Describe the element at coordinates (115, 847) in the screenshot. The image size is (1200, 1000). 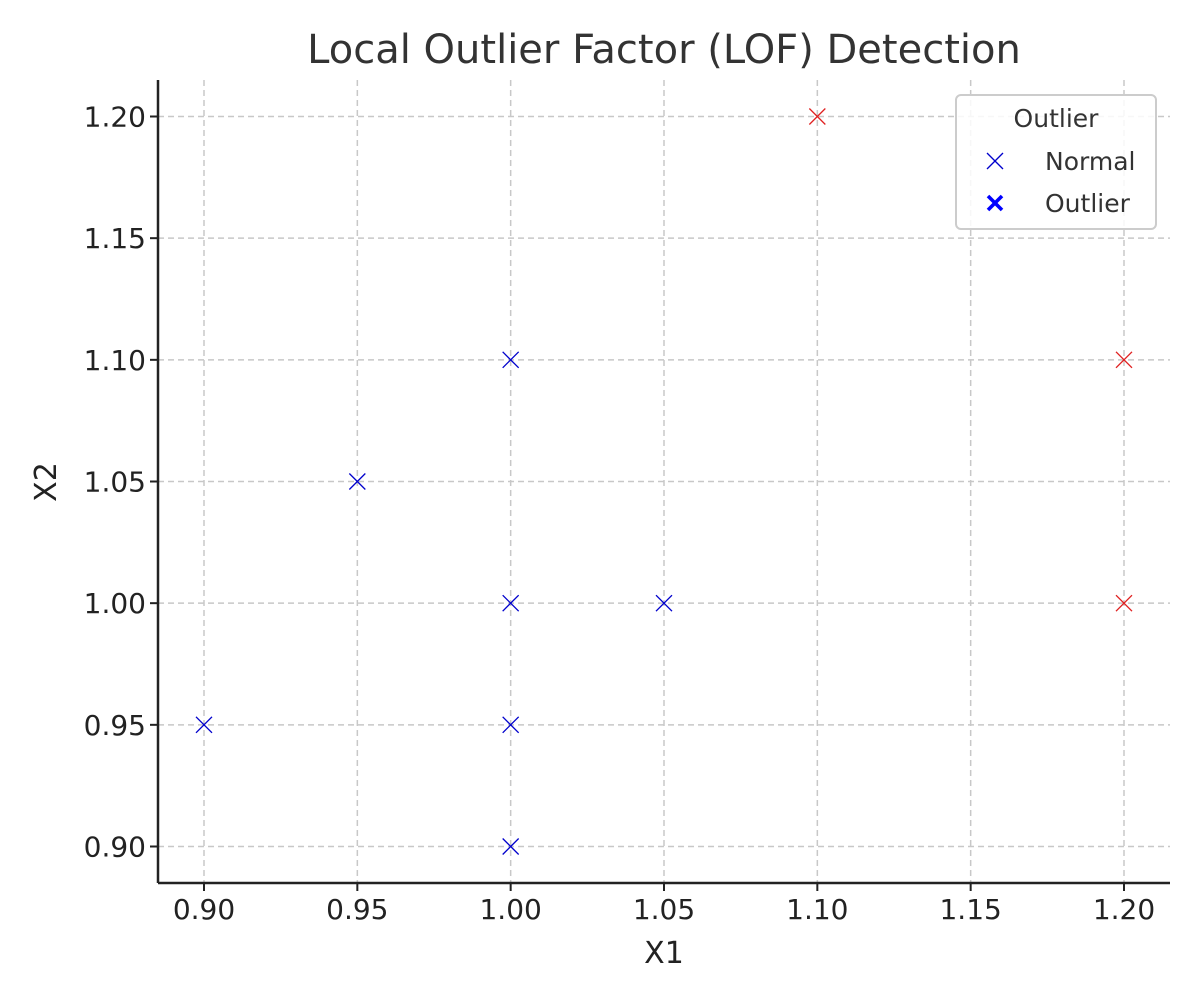
I see `y-tick-label: 0.90` at that location.